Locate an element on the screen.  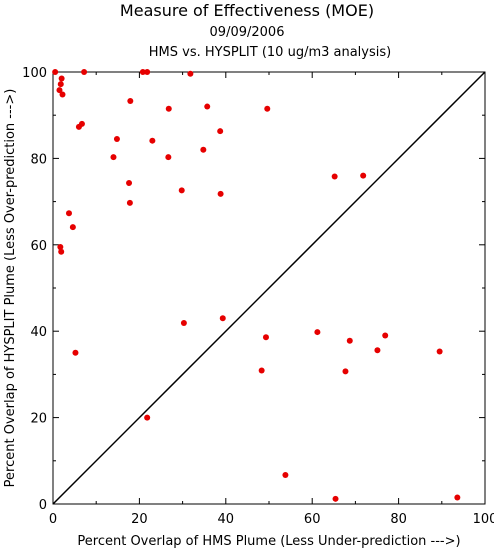
x-tick-label: 40 is located at coordinates (226, 519).